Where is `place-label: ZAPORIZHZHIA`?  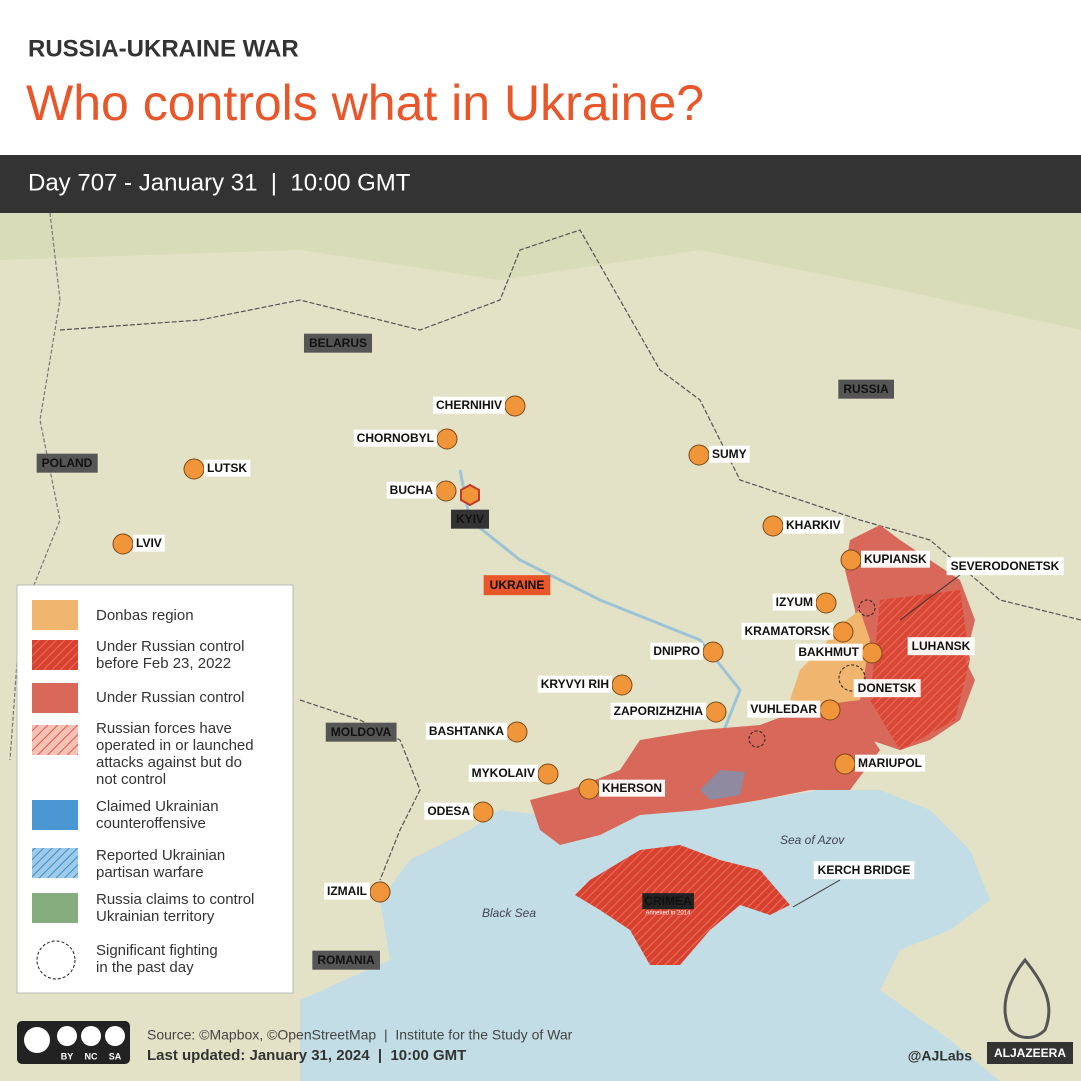 place-label: ZAPORIZHZHIA is located at coordinates (658, 711).